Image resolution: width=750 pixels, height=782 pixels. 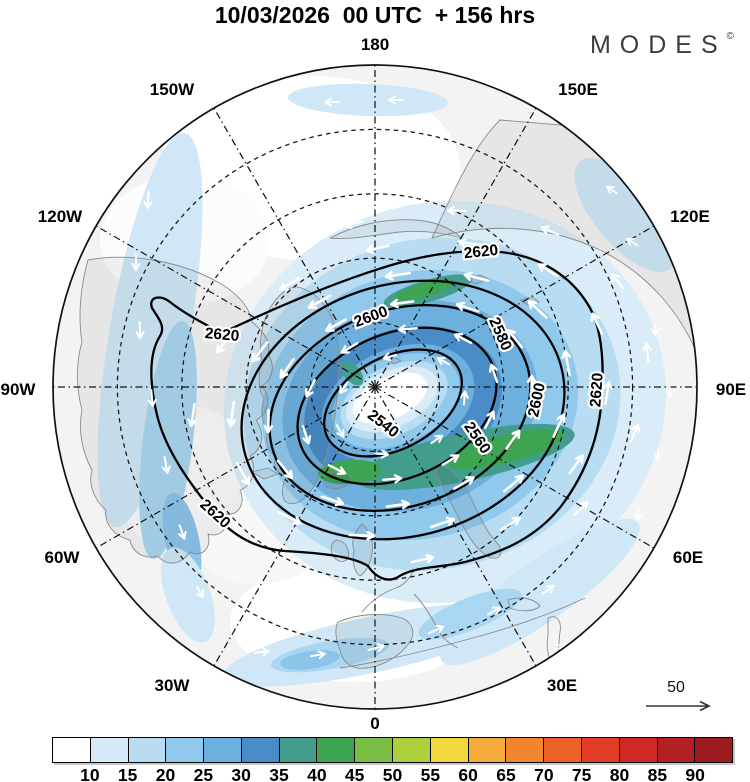 I want to click on modes-logo-mark: ©, so click(x=730, y=36).